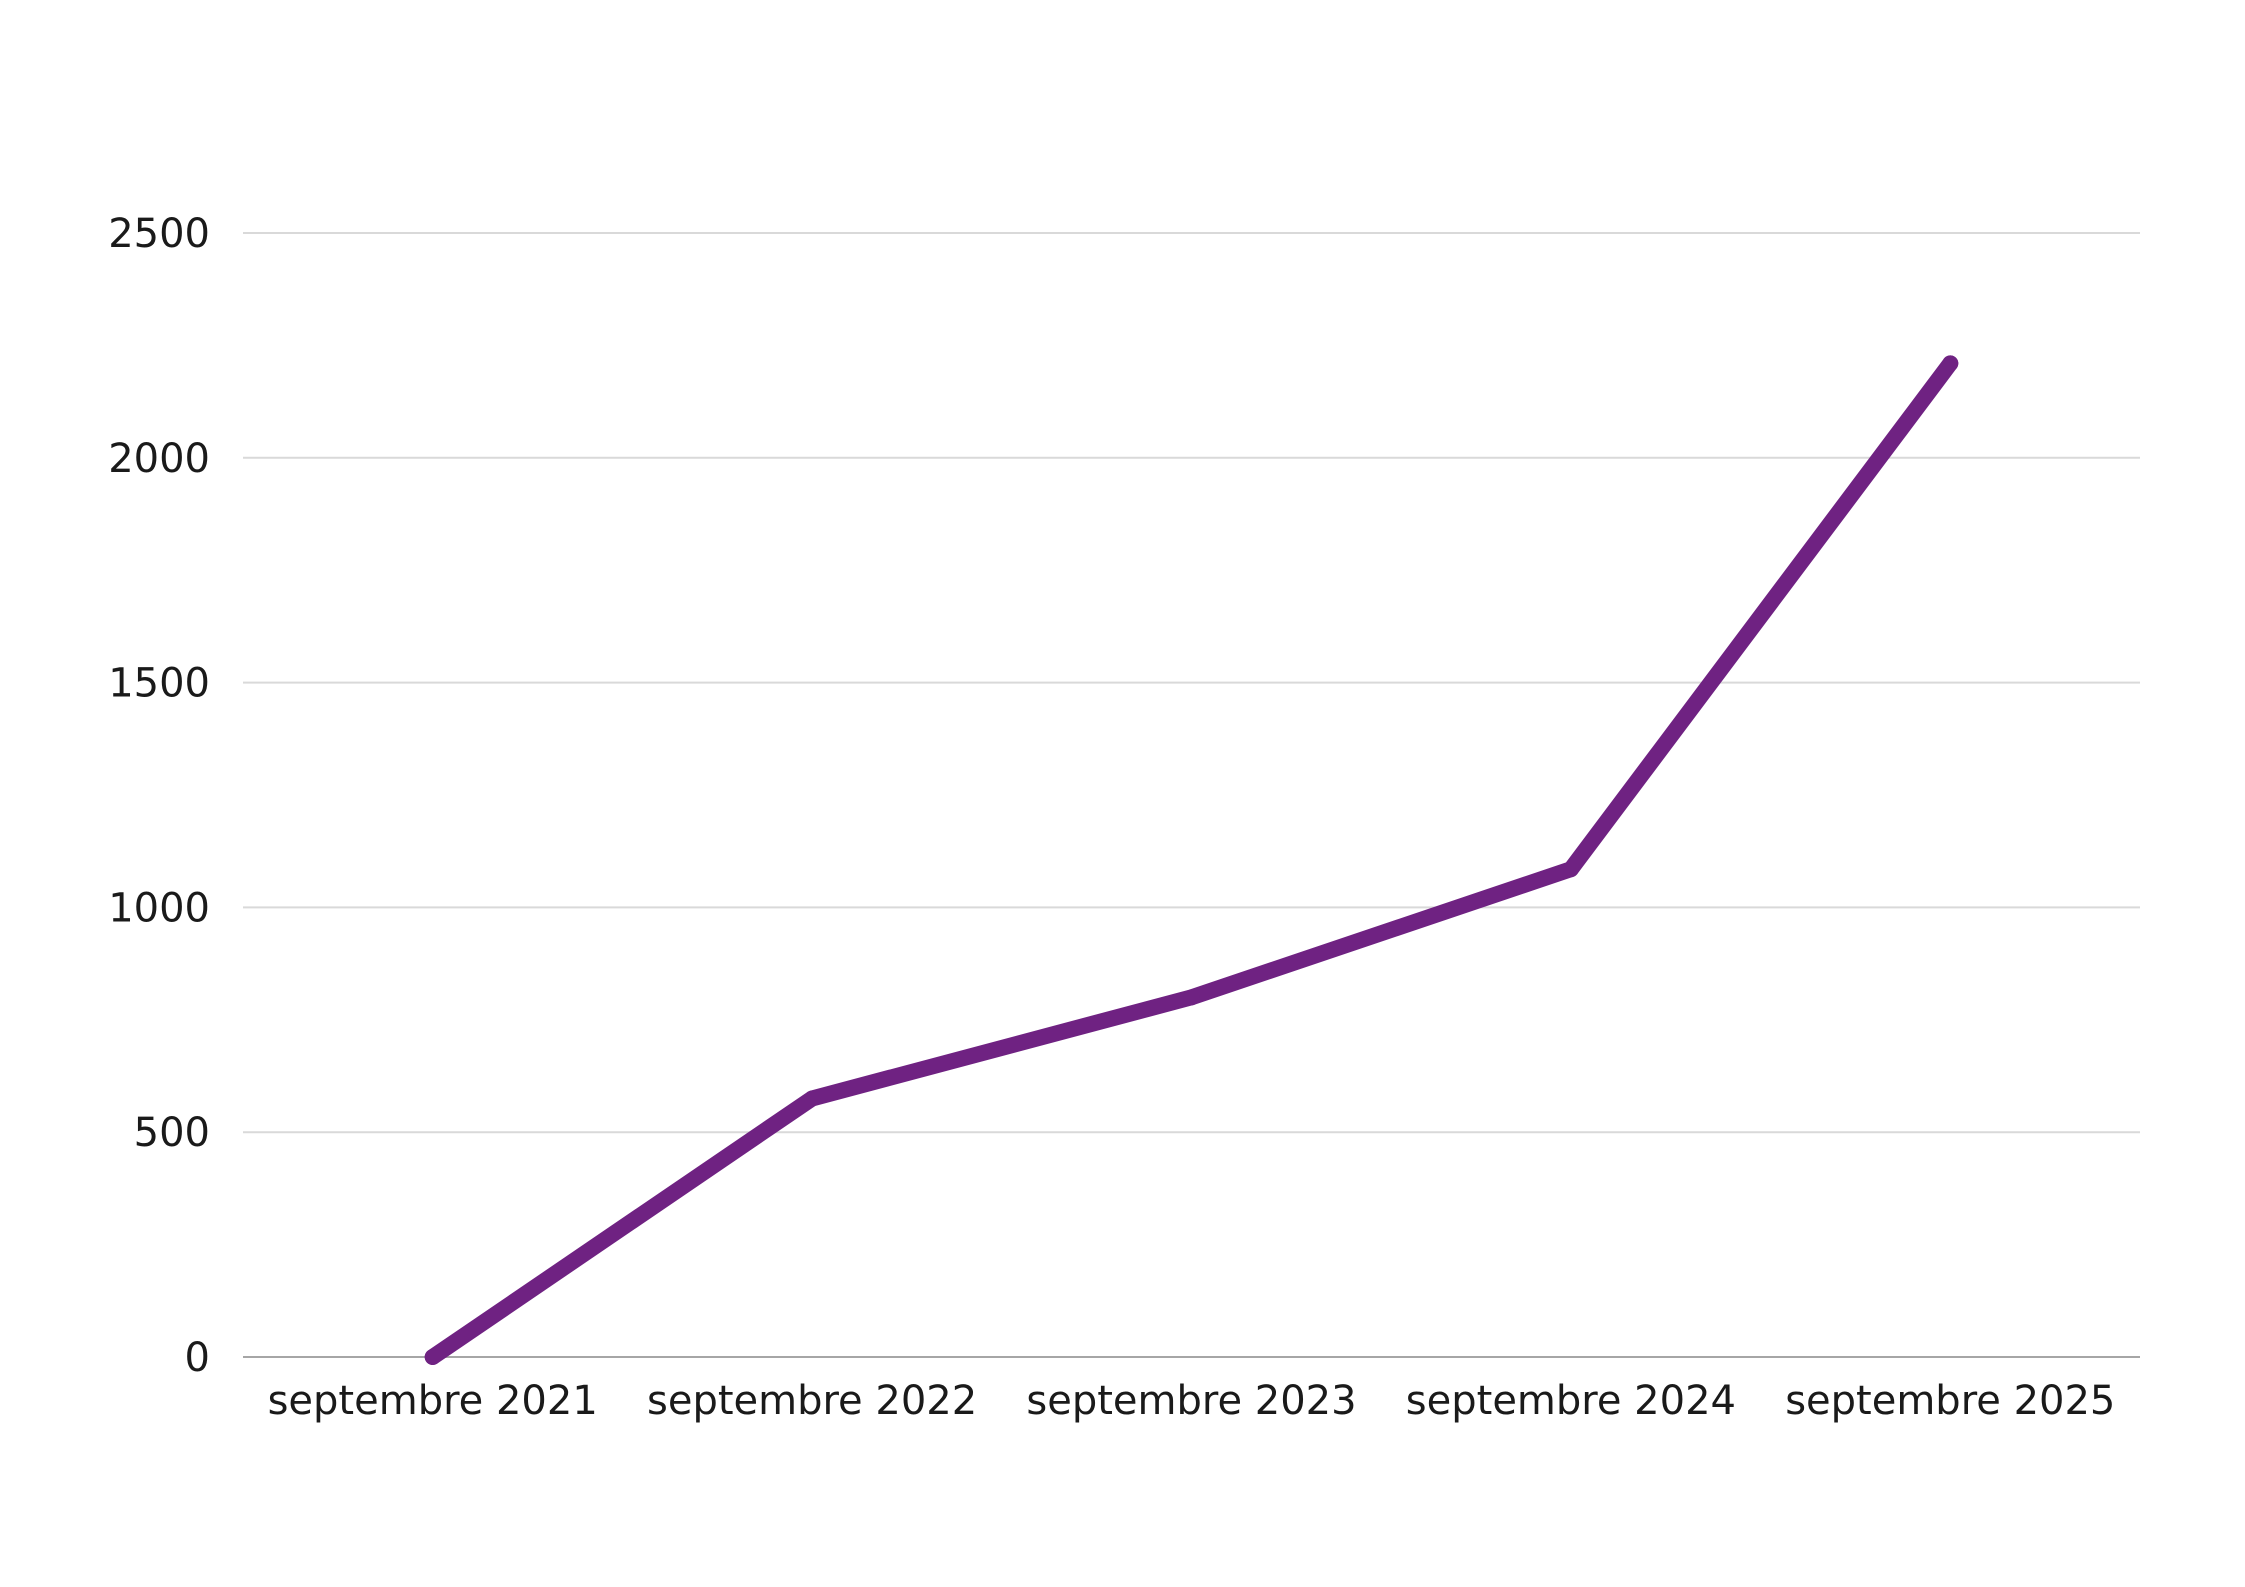 This screenshot has height=1587, width=2245. I want to click on y-tick-label: 1000, so click(159, 908).